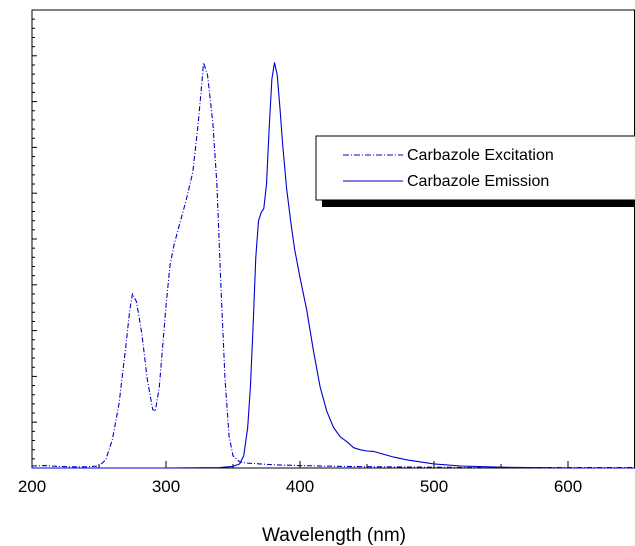  What do you see at coordinates (475, 168) in the screenshot?
I see `legend-box` at bounding box center [475, 168].